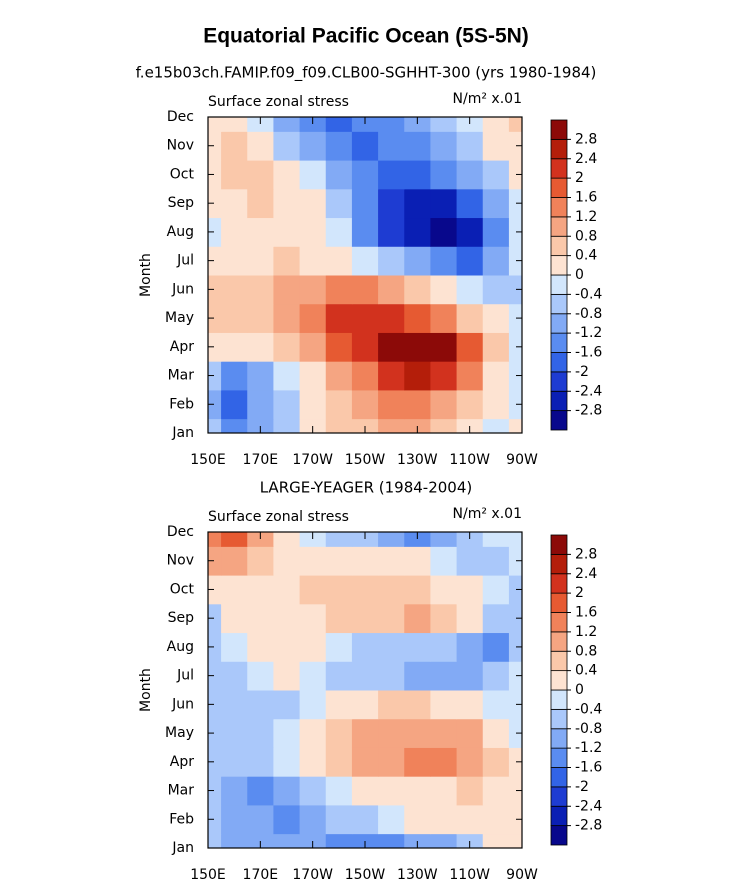 Image resolution: width=733 pixels, height=883 pixels. I want to click on colorbar-label: 2.4, so click(586, 574).